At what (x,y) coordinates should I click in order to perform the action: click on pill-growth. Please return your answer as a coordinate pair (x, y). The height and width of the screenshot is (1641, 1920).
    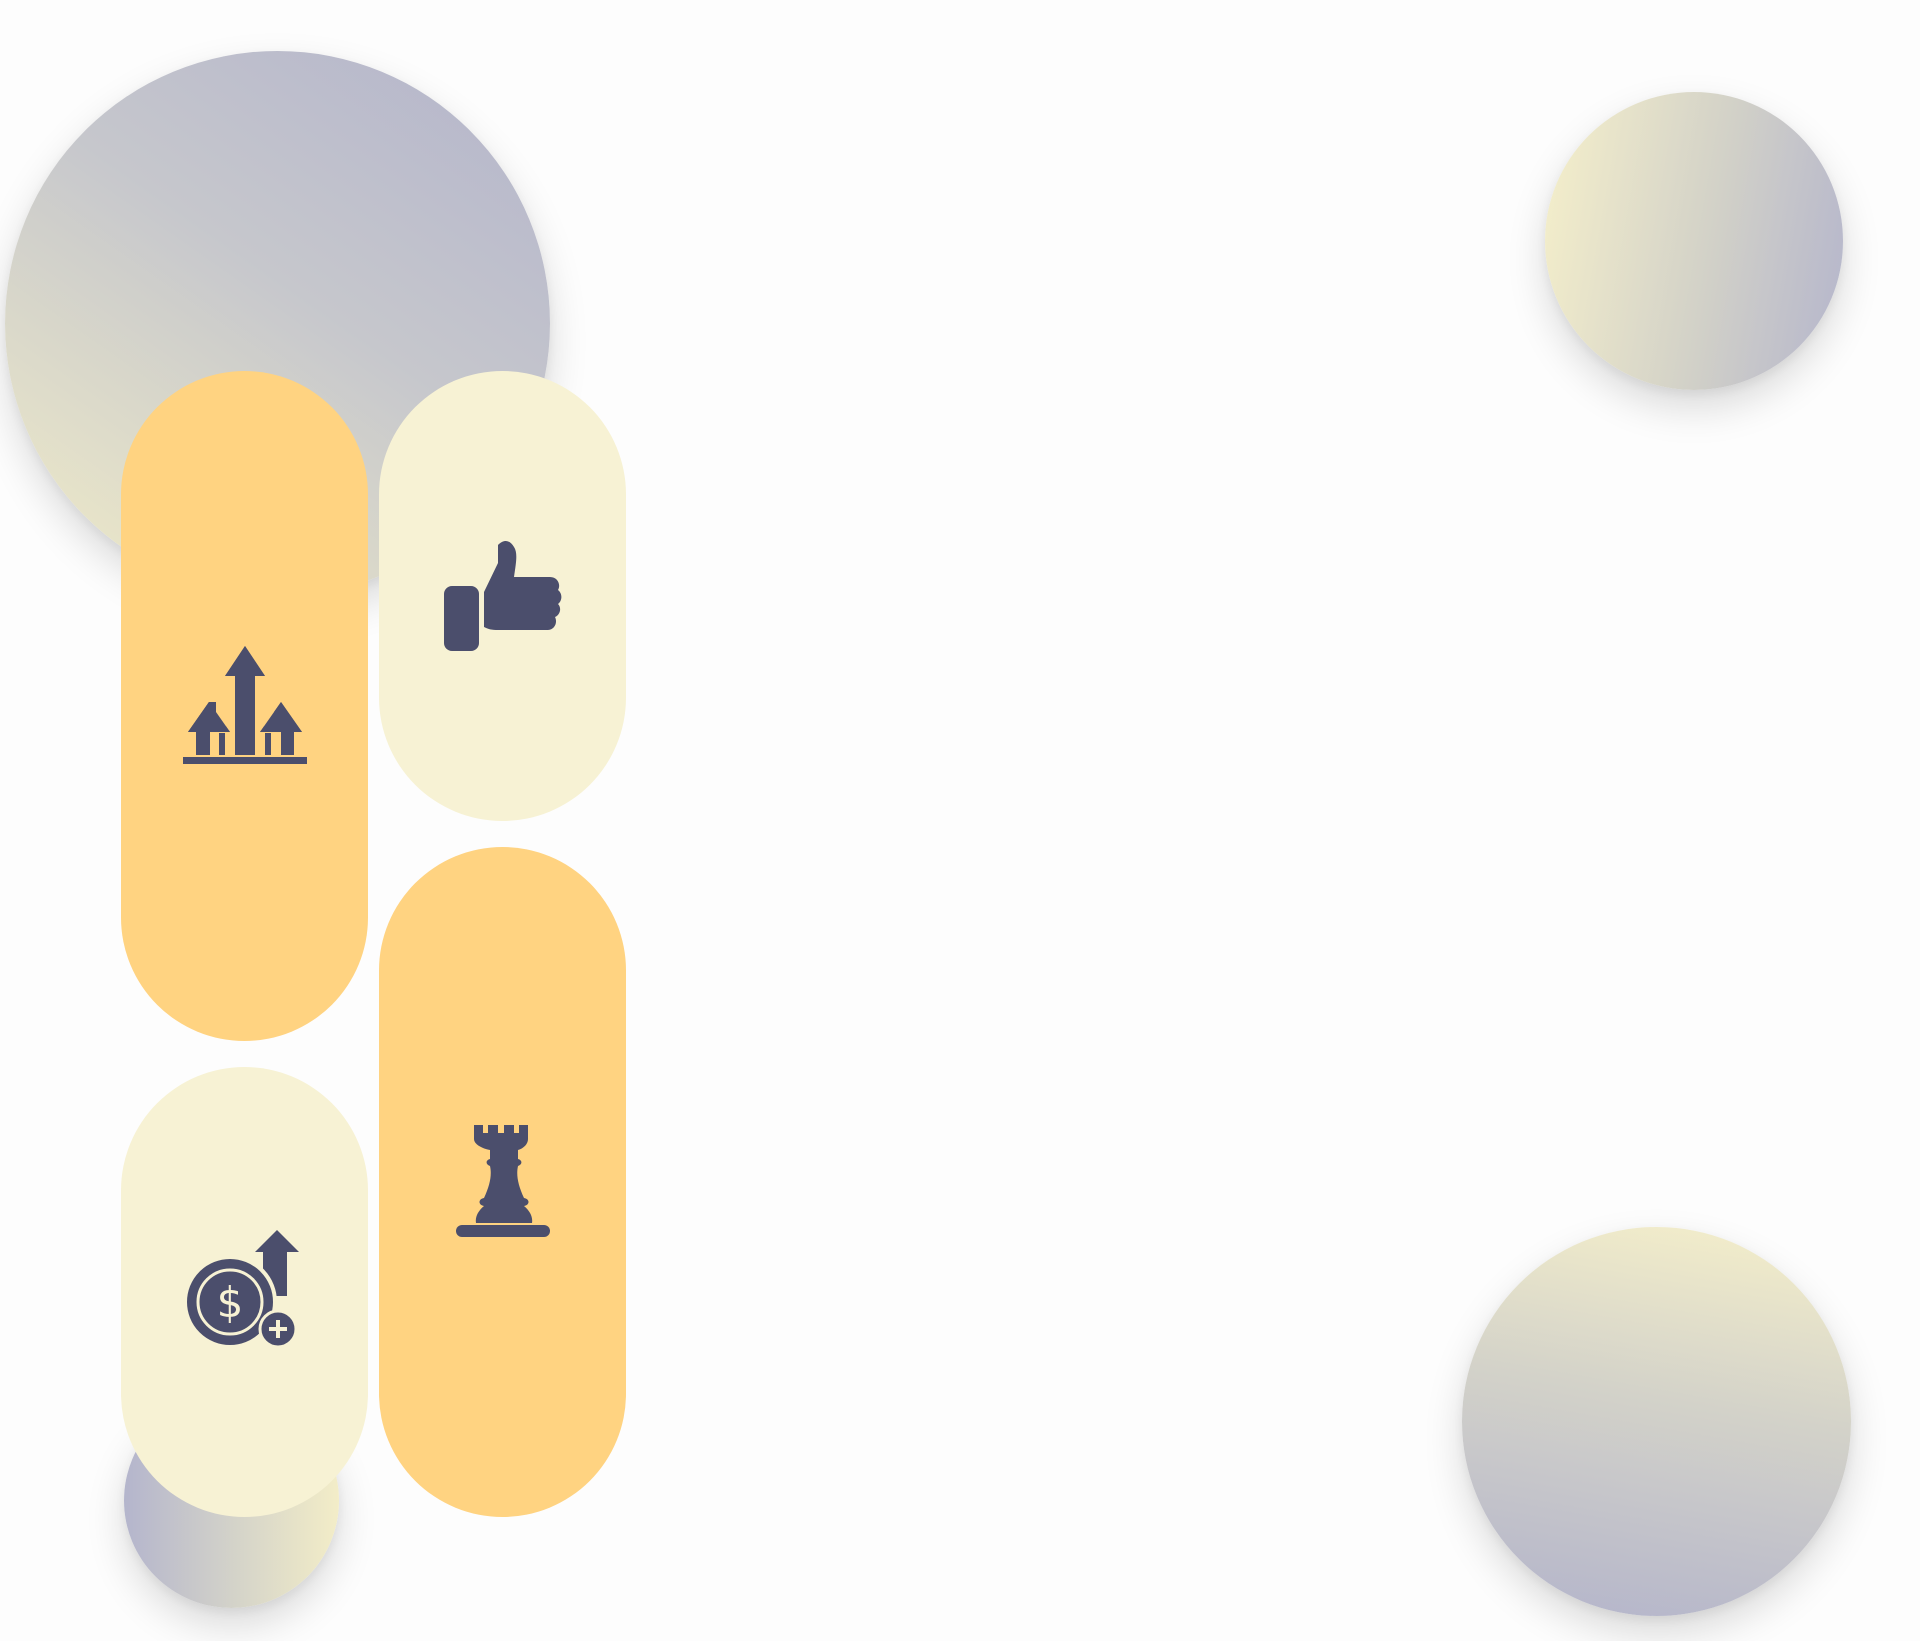
    Looking at the image, I should click on (244, 706).